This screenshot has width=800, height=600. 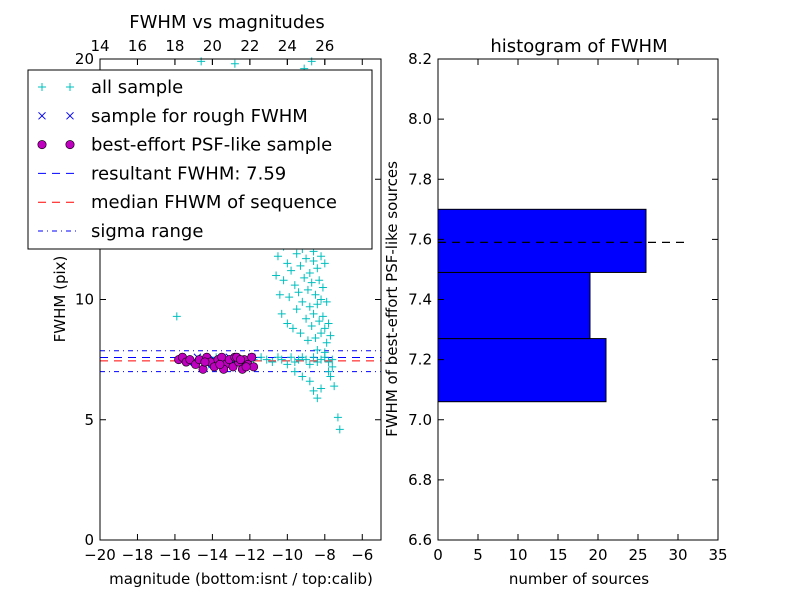 I want to click on legend-box, so click(x=200, y=159).